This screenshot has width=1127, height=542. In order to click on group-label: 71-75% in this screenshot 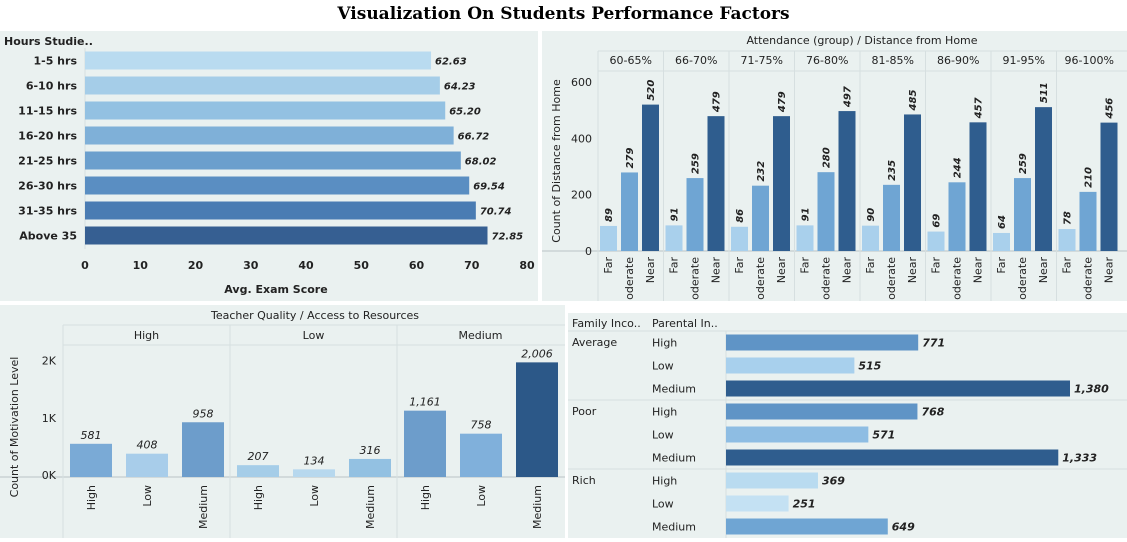, I will do `click(762, 60)`.